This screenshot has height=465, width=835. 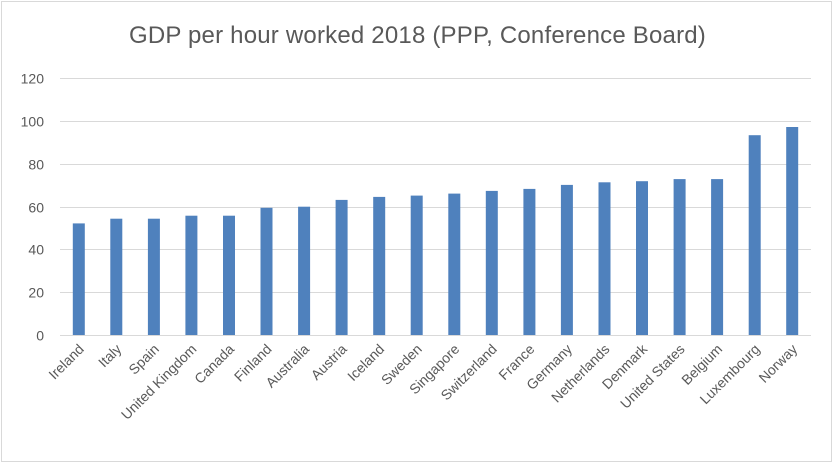 I want to click on bar-italy, so click(x=116, y=276).